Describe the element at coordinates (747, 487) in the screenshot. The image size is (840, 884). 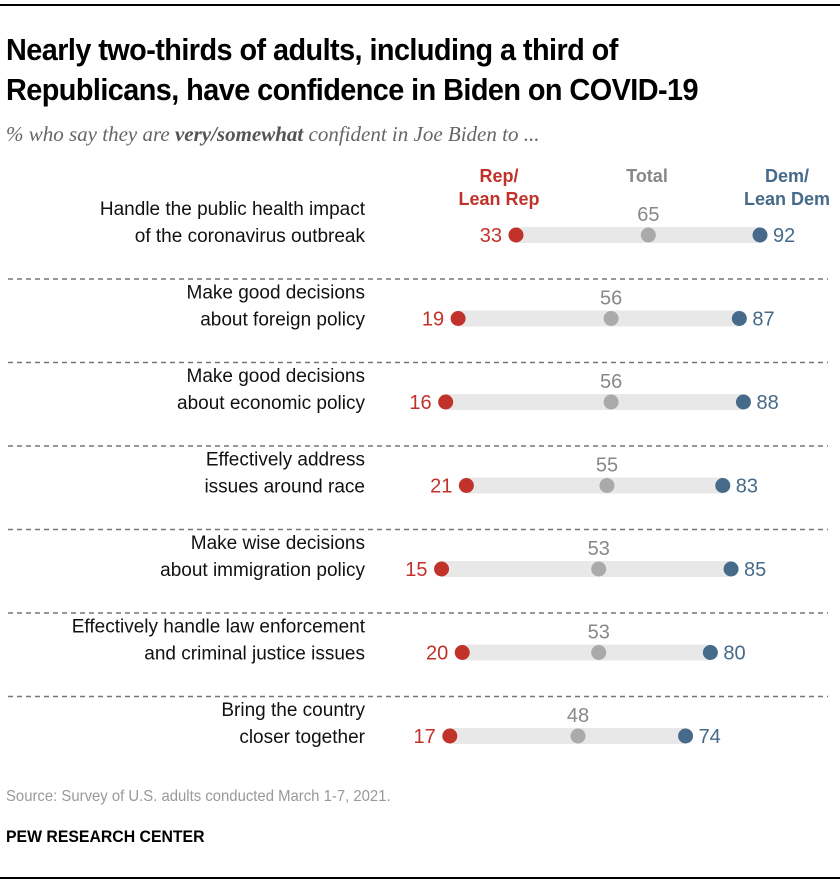
I see `value-label-dem: 83` at that location.